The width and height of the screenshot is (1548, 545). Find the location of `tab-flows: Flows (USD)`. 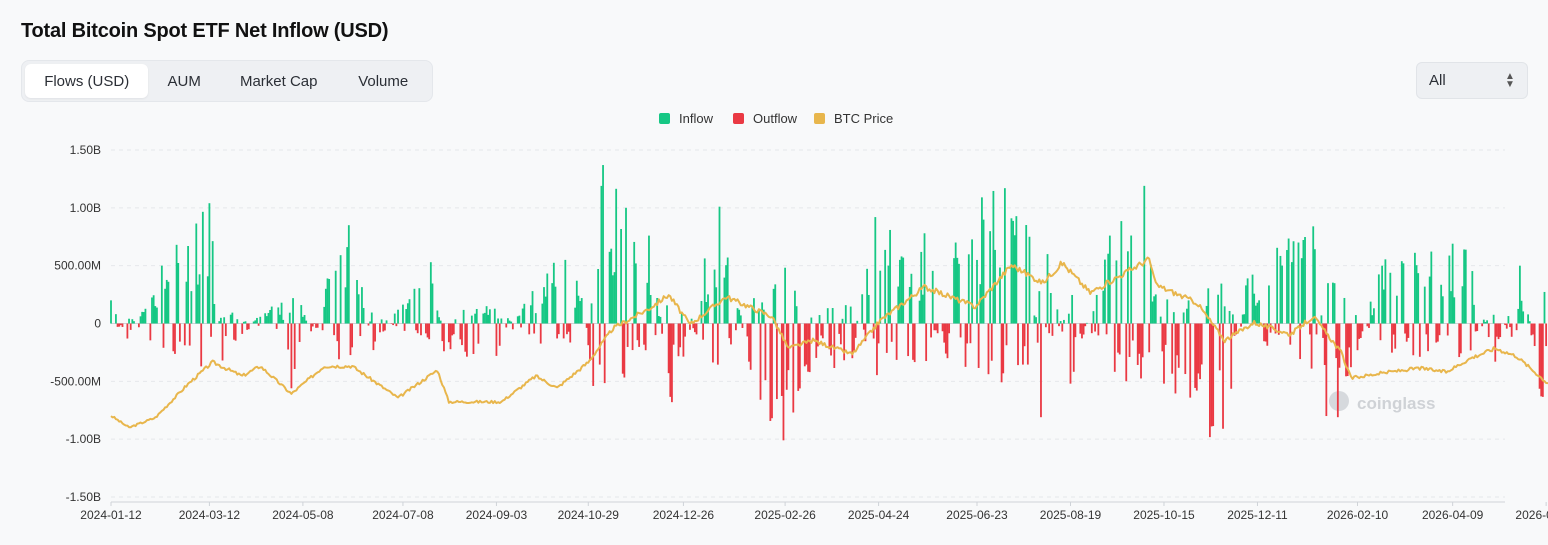

tab-flows: Flows (USD) is located at coordinates (87, 81).